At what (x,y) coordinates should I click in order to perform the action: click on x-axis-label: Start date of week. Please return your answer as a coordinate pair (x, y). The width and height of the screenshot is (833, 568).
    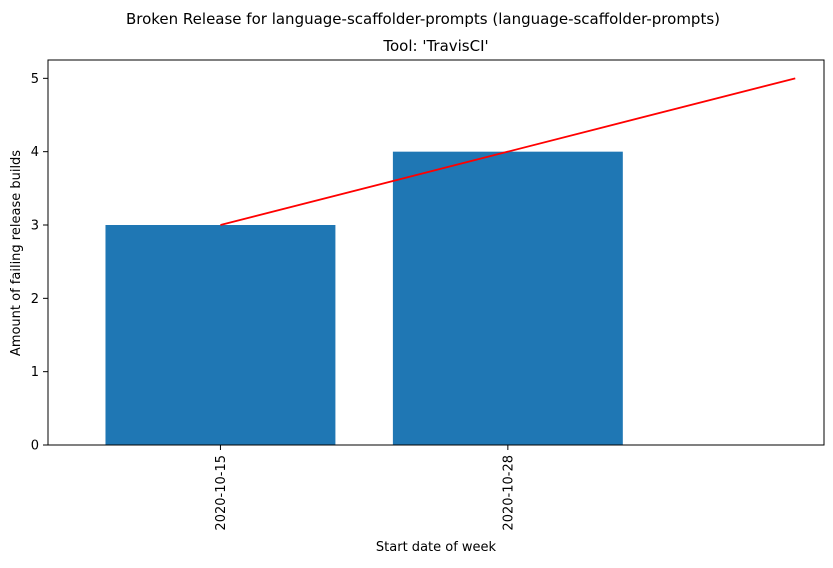
    Looking at the image, I should click on (436, 547).